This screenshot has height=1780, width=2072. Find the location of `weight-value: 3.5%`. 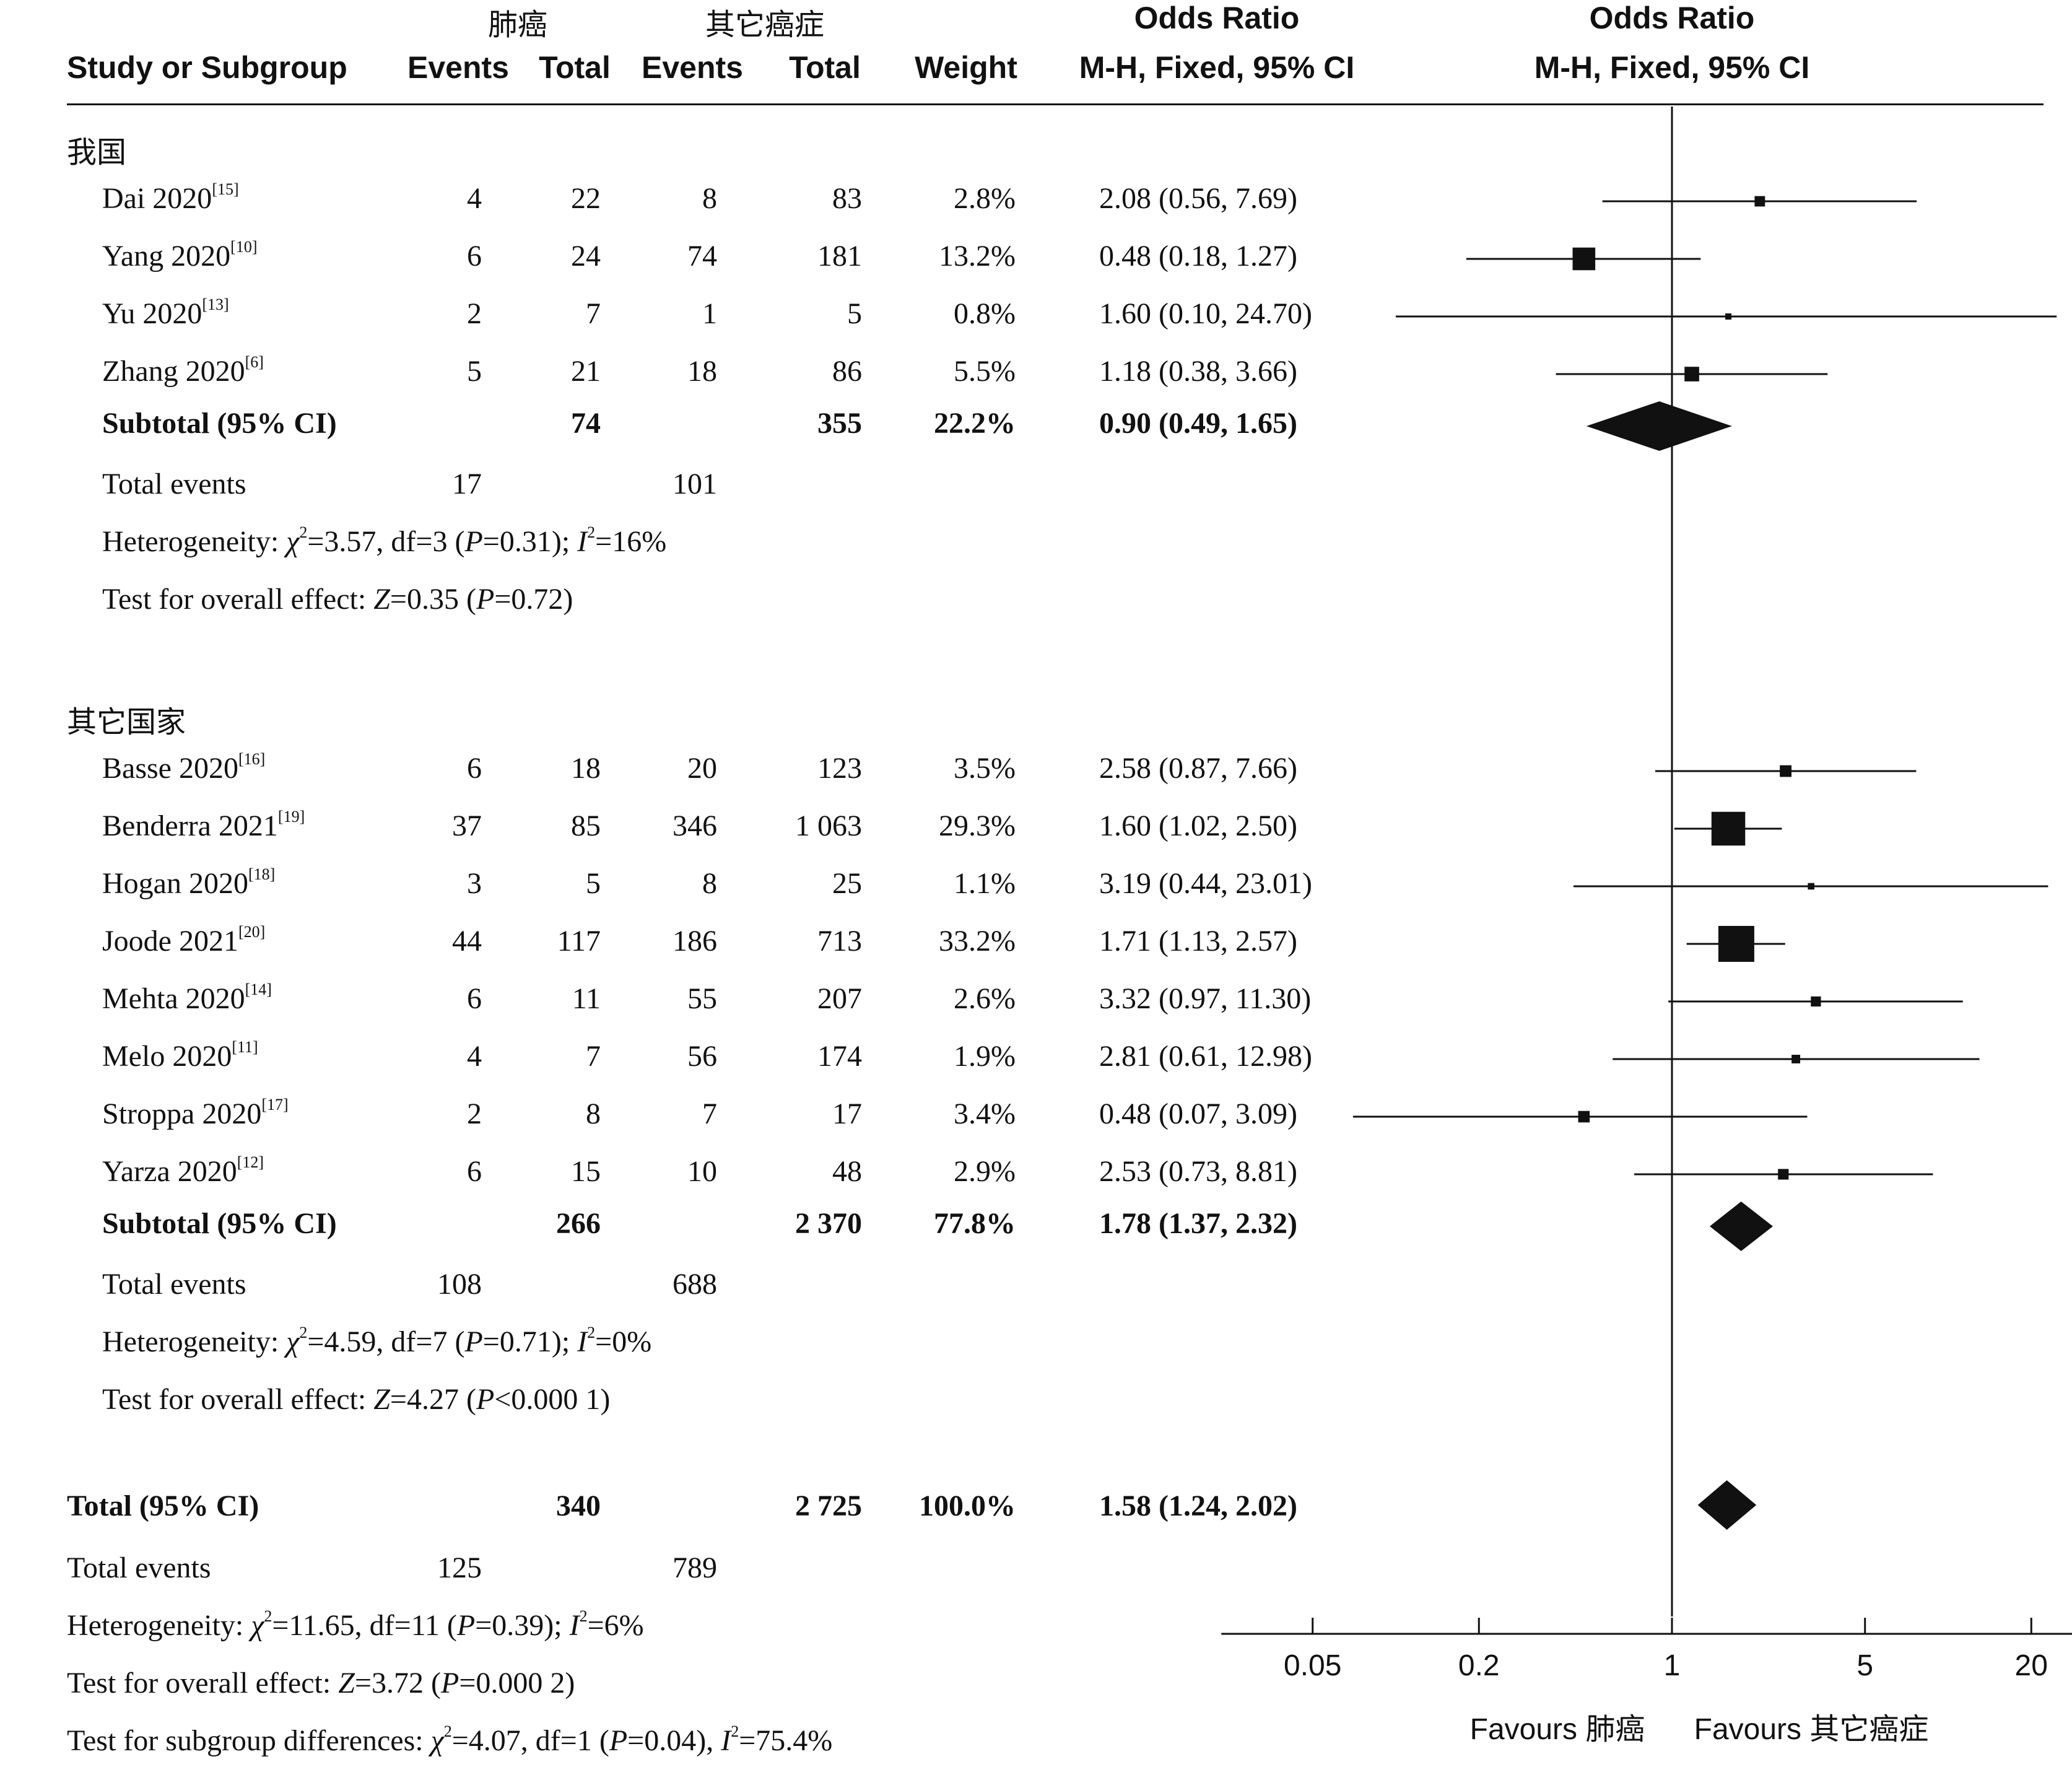

weight-value: 3.5% is located at coordinates (985, 768).